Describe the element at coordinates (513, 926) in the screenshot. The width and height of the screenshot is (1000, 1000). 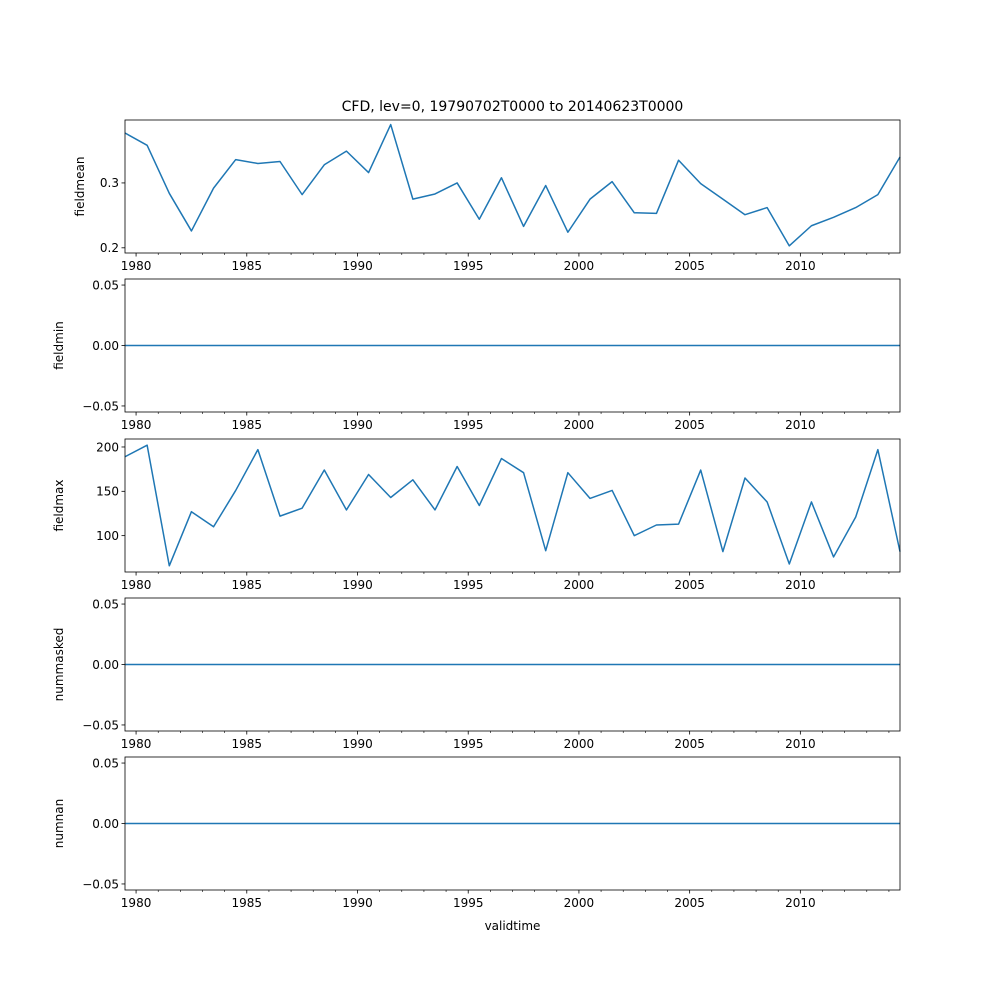
I see `x-axis-label: validtime` at that location.